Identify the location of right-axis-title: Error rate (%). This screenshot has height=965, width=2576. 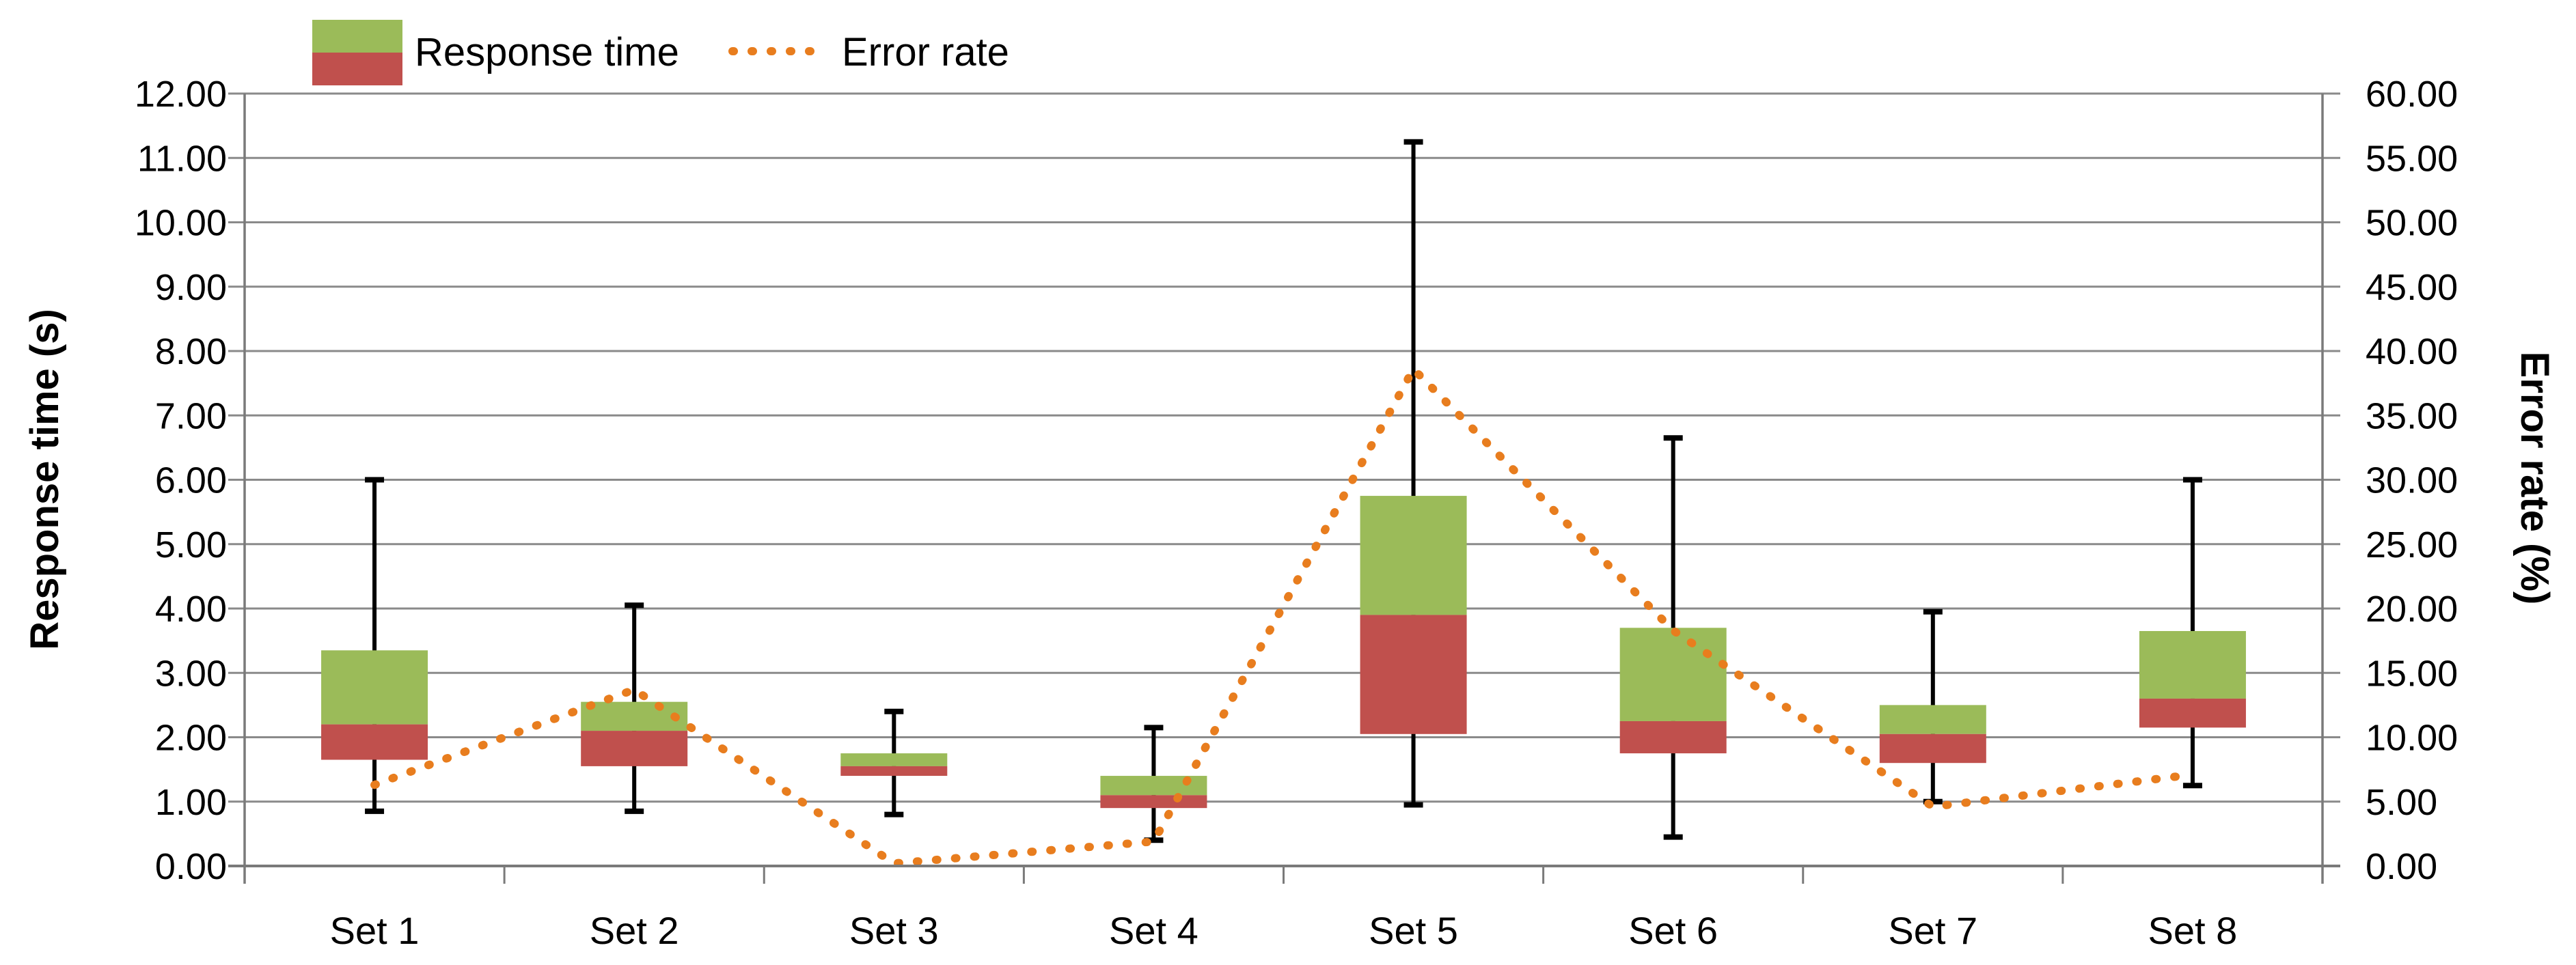
(2534, 478).